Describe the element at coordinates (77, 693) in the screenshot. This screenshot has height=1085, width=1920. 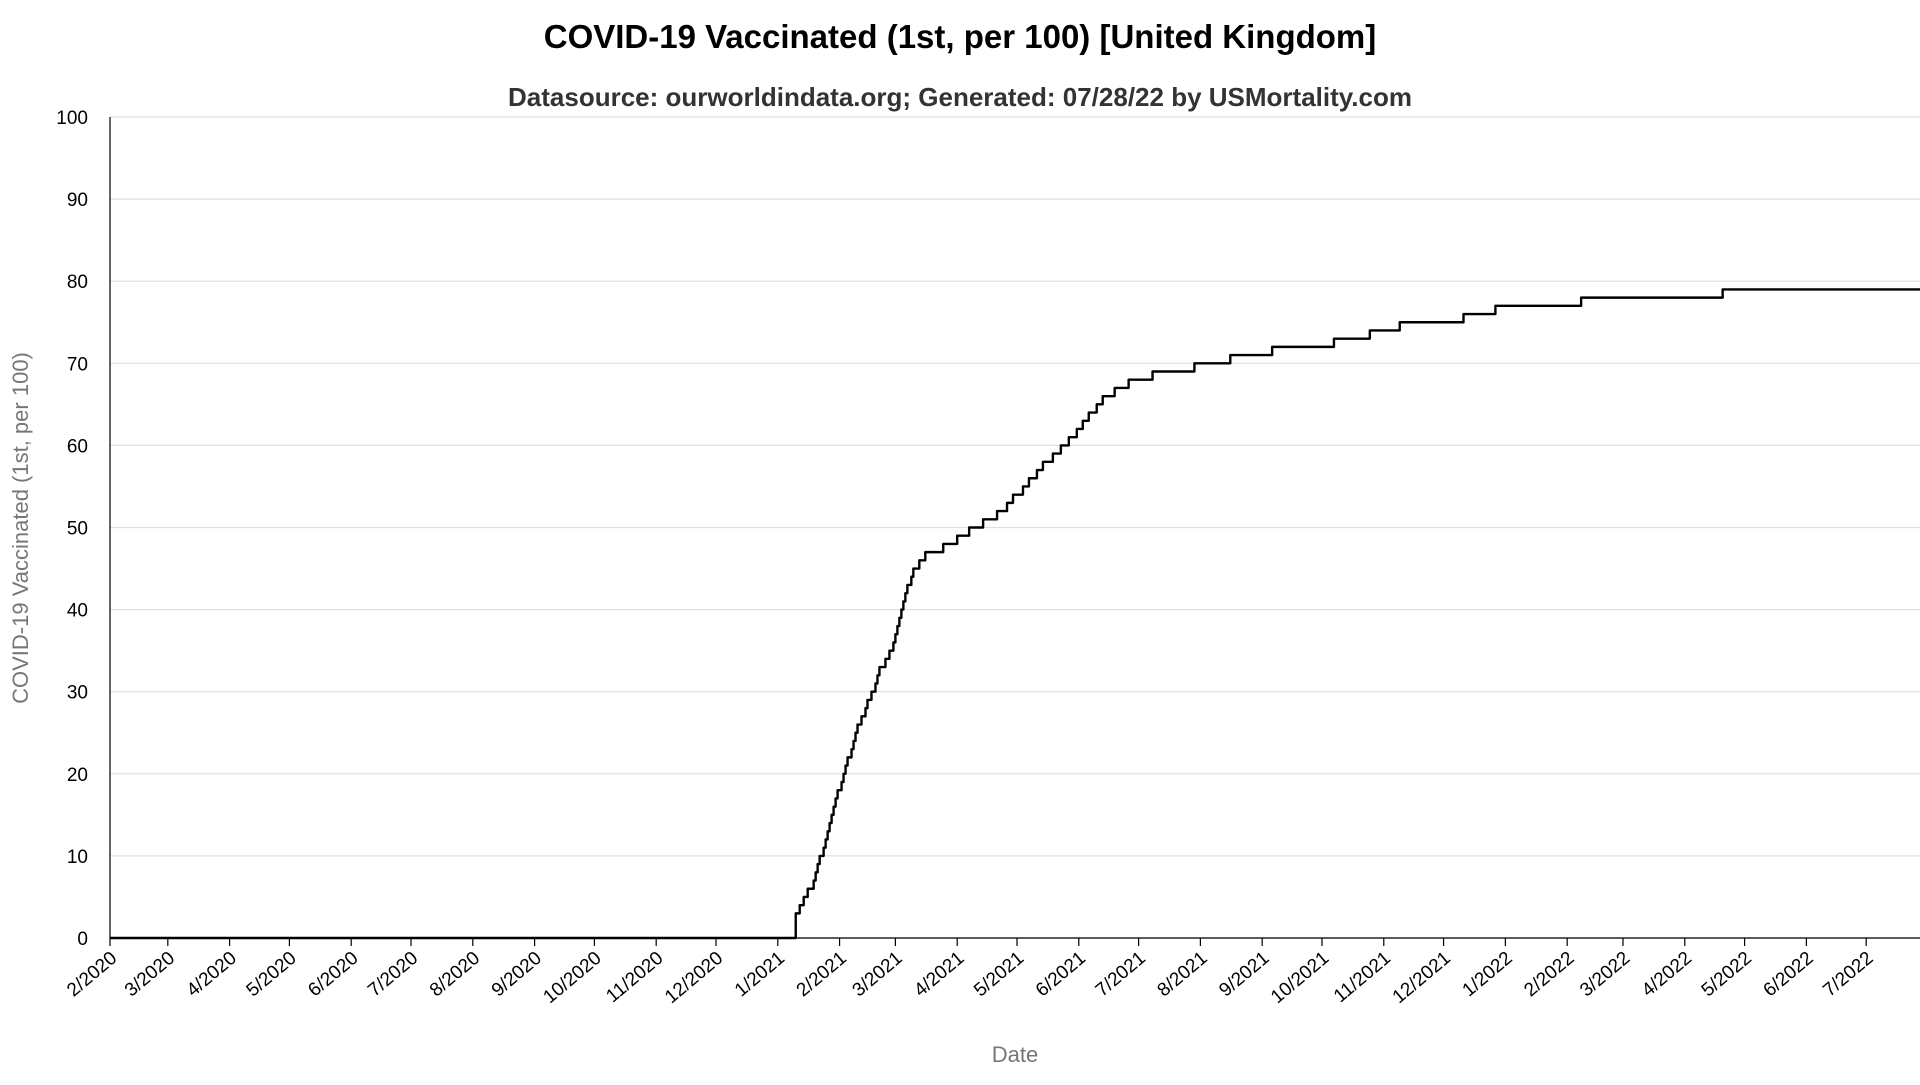
I see `y-tick-label: 30` at that location.